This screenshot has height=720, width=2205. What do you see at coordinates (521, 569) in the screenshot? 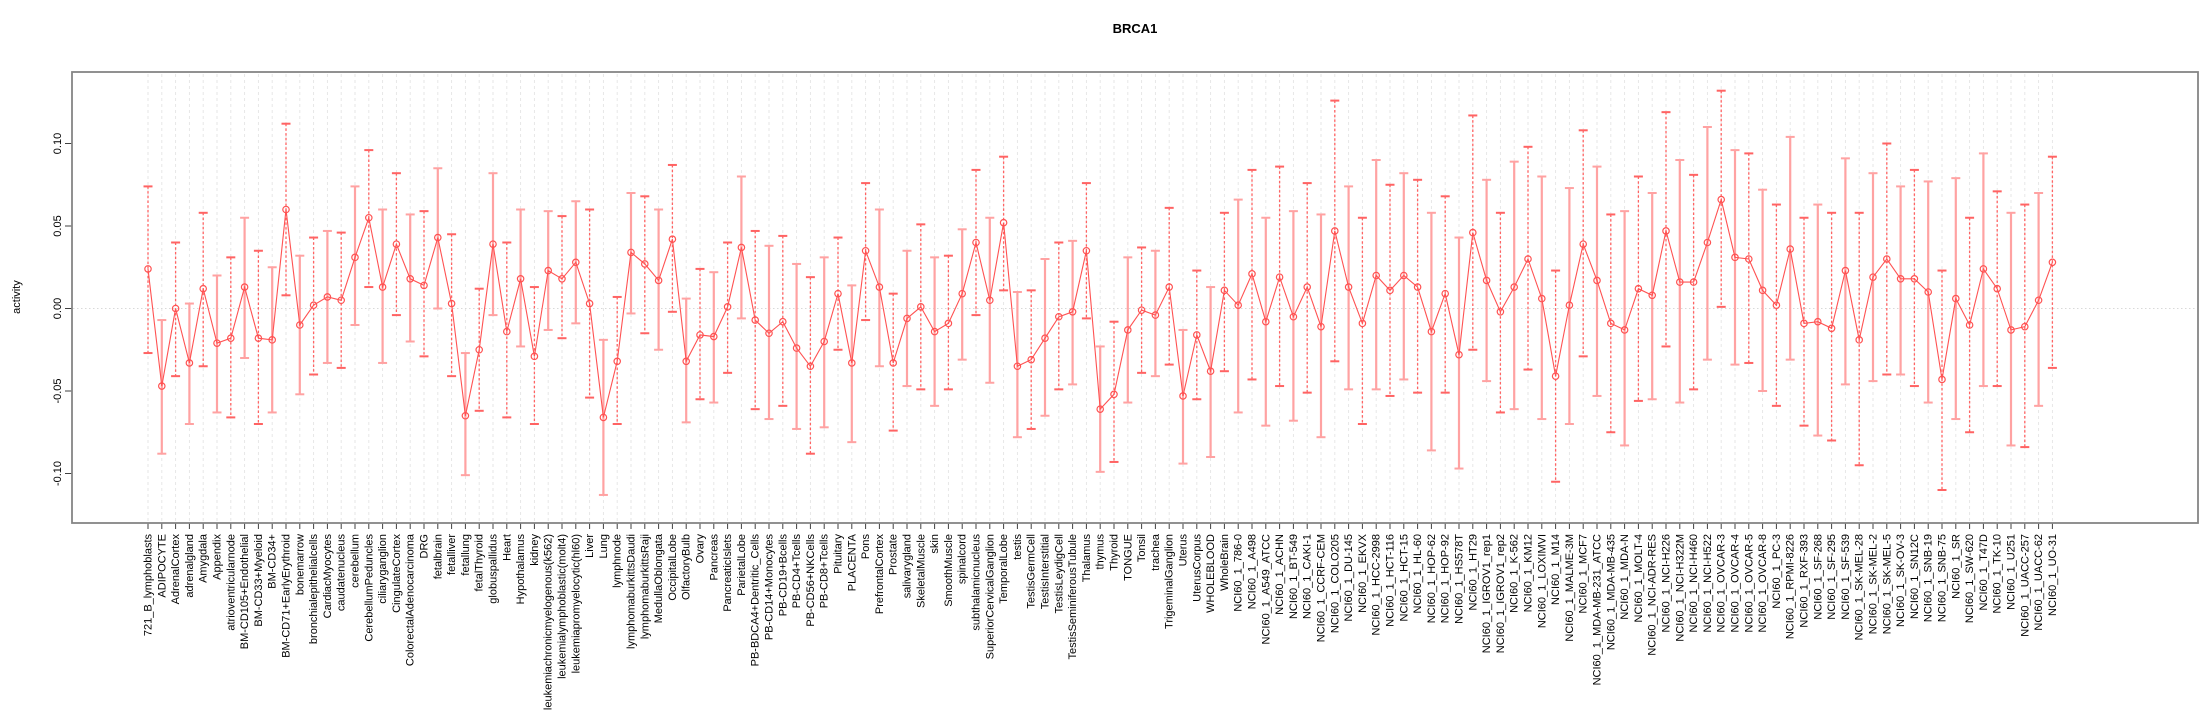
I see `x-tick-label: Hypothalamus` at bounding box center [521, 569].